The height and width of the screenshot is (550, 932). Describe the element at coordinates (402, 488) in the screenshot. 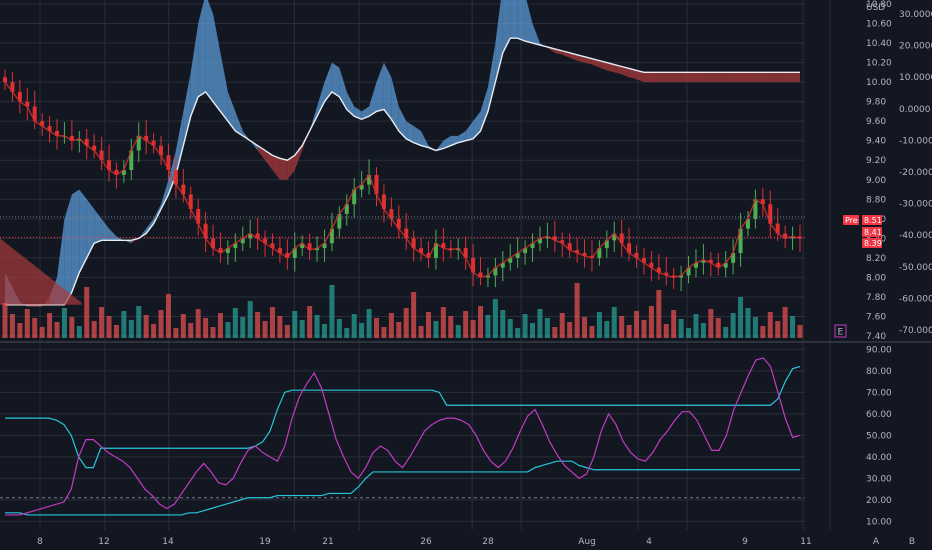

I see `oscillator-line-b` at that location.